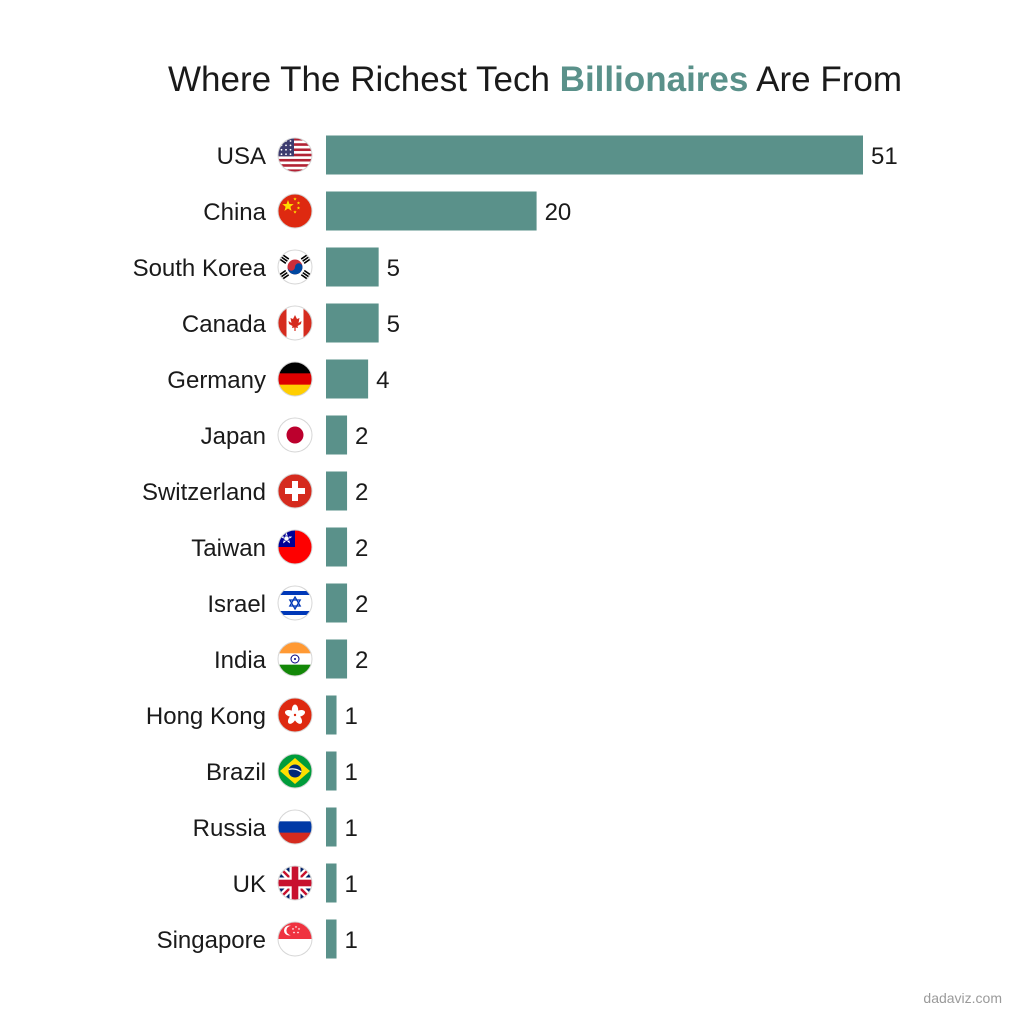 The image size is (1024, 1024). Describe the element at coordinates (361, 604) in the screenshot. I see `value-label-israel: 2` at that location.